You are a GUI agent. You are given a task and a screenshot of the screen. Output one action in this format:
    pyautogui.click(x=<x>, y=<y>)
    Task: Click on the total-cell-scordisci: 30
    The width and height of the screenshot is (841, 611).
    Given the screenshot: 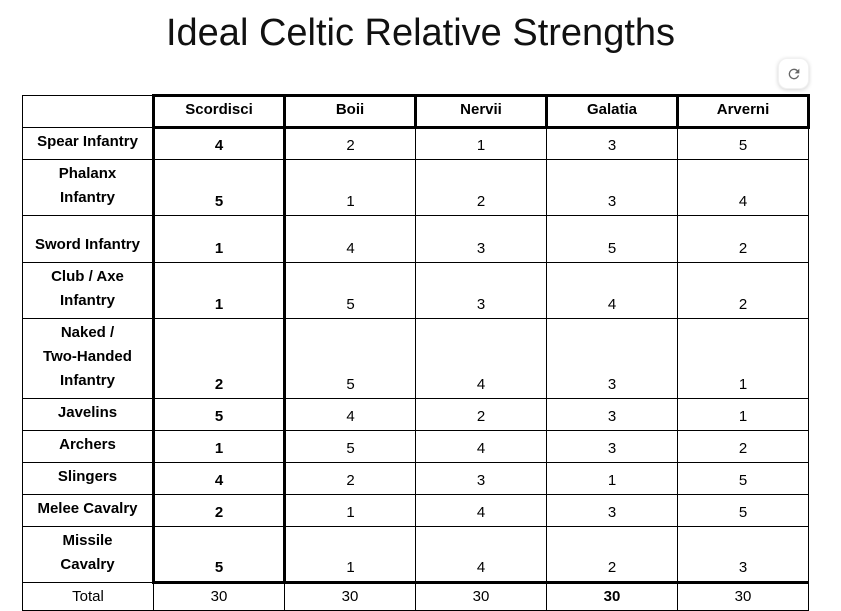 What is the action you would take?
    pyautogui.click(x=219, y=596)
    